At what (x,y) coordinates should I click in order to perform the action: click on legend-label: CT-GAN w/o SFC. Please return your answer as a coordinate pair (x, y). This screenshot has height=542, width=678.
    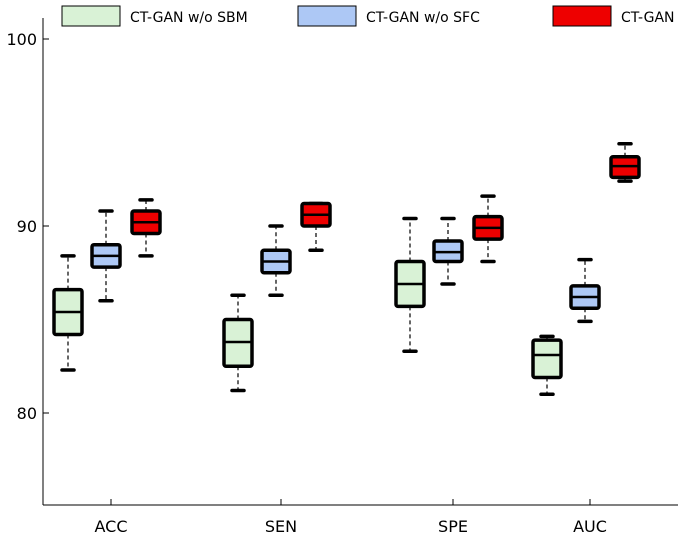
    Looking at the image, I should click on (423, 18).